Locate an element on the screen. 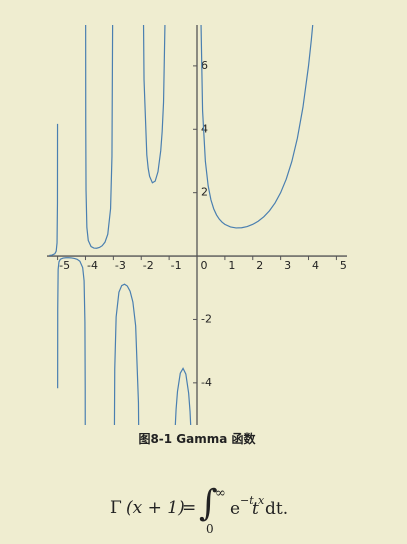  formula-end: dt. is located at coordinates (277, 509).